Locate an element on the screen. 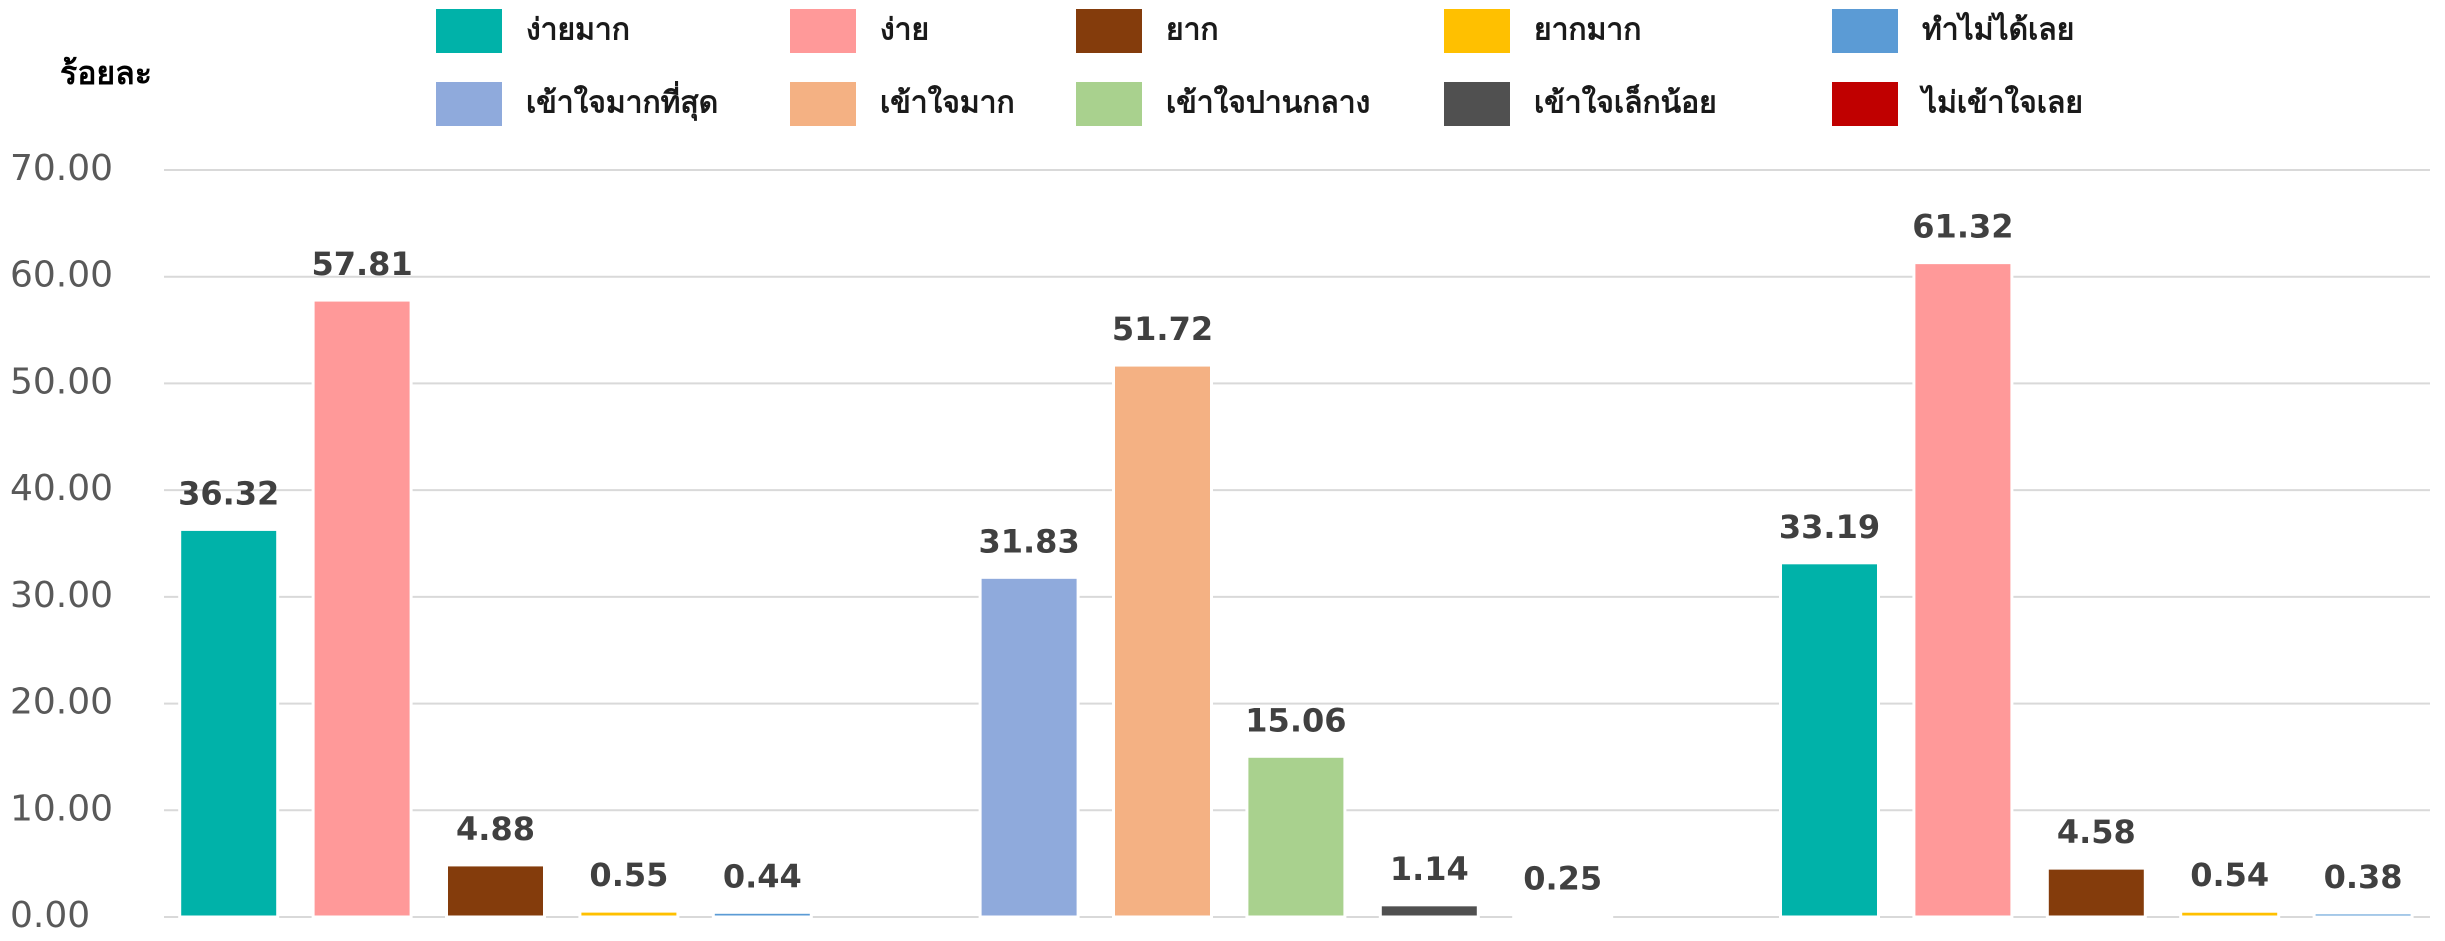 This screenshot has width=2445, height=941. legend-label: เข้าใจเล็กน้อย is located at coordinates (1625, 102).